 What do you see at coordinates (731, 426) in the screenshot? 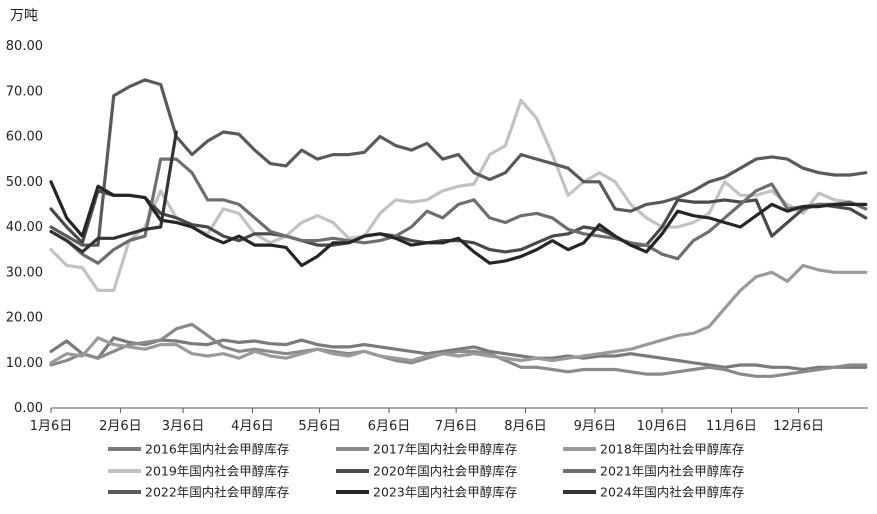
I see `x-tick-label: 11月6日` at bounding box center [731, 426].